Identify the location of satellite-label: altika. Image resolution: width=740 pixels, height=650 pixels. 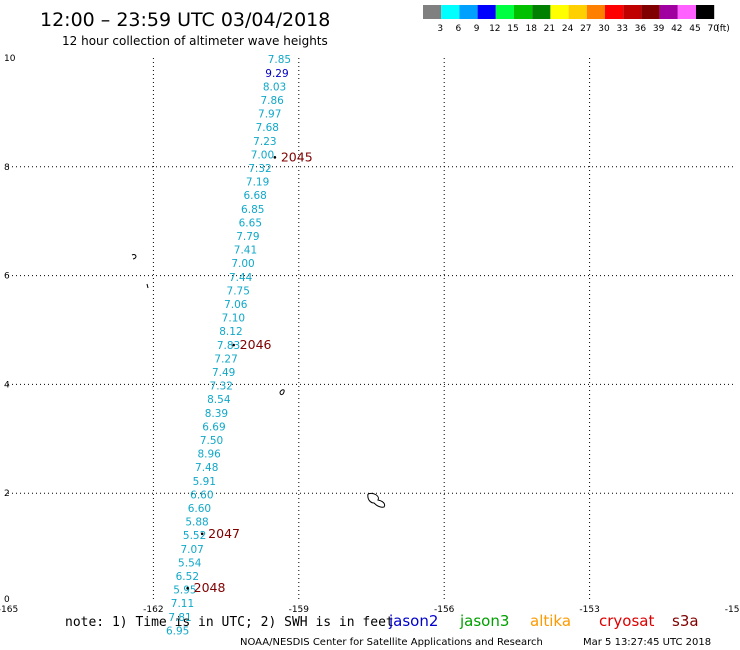
(550, 621).